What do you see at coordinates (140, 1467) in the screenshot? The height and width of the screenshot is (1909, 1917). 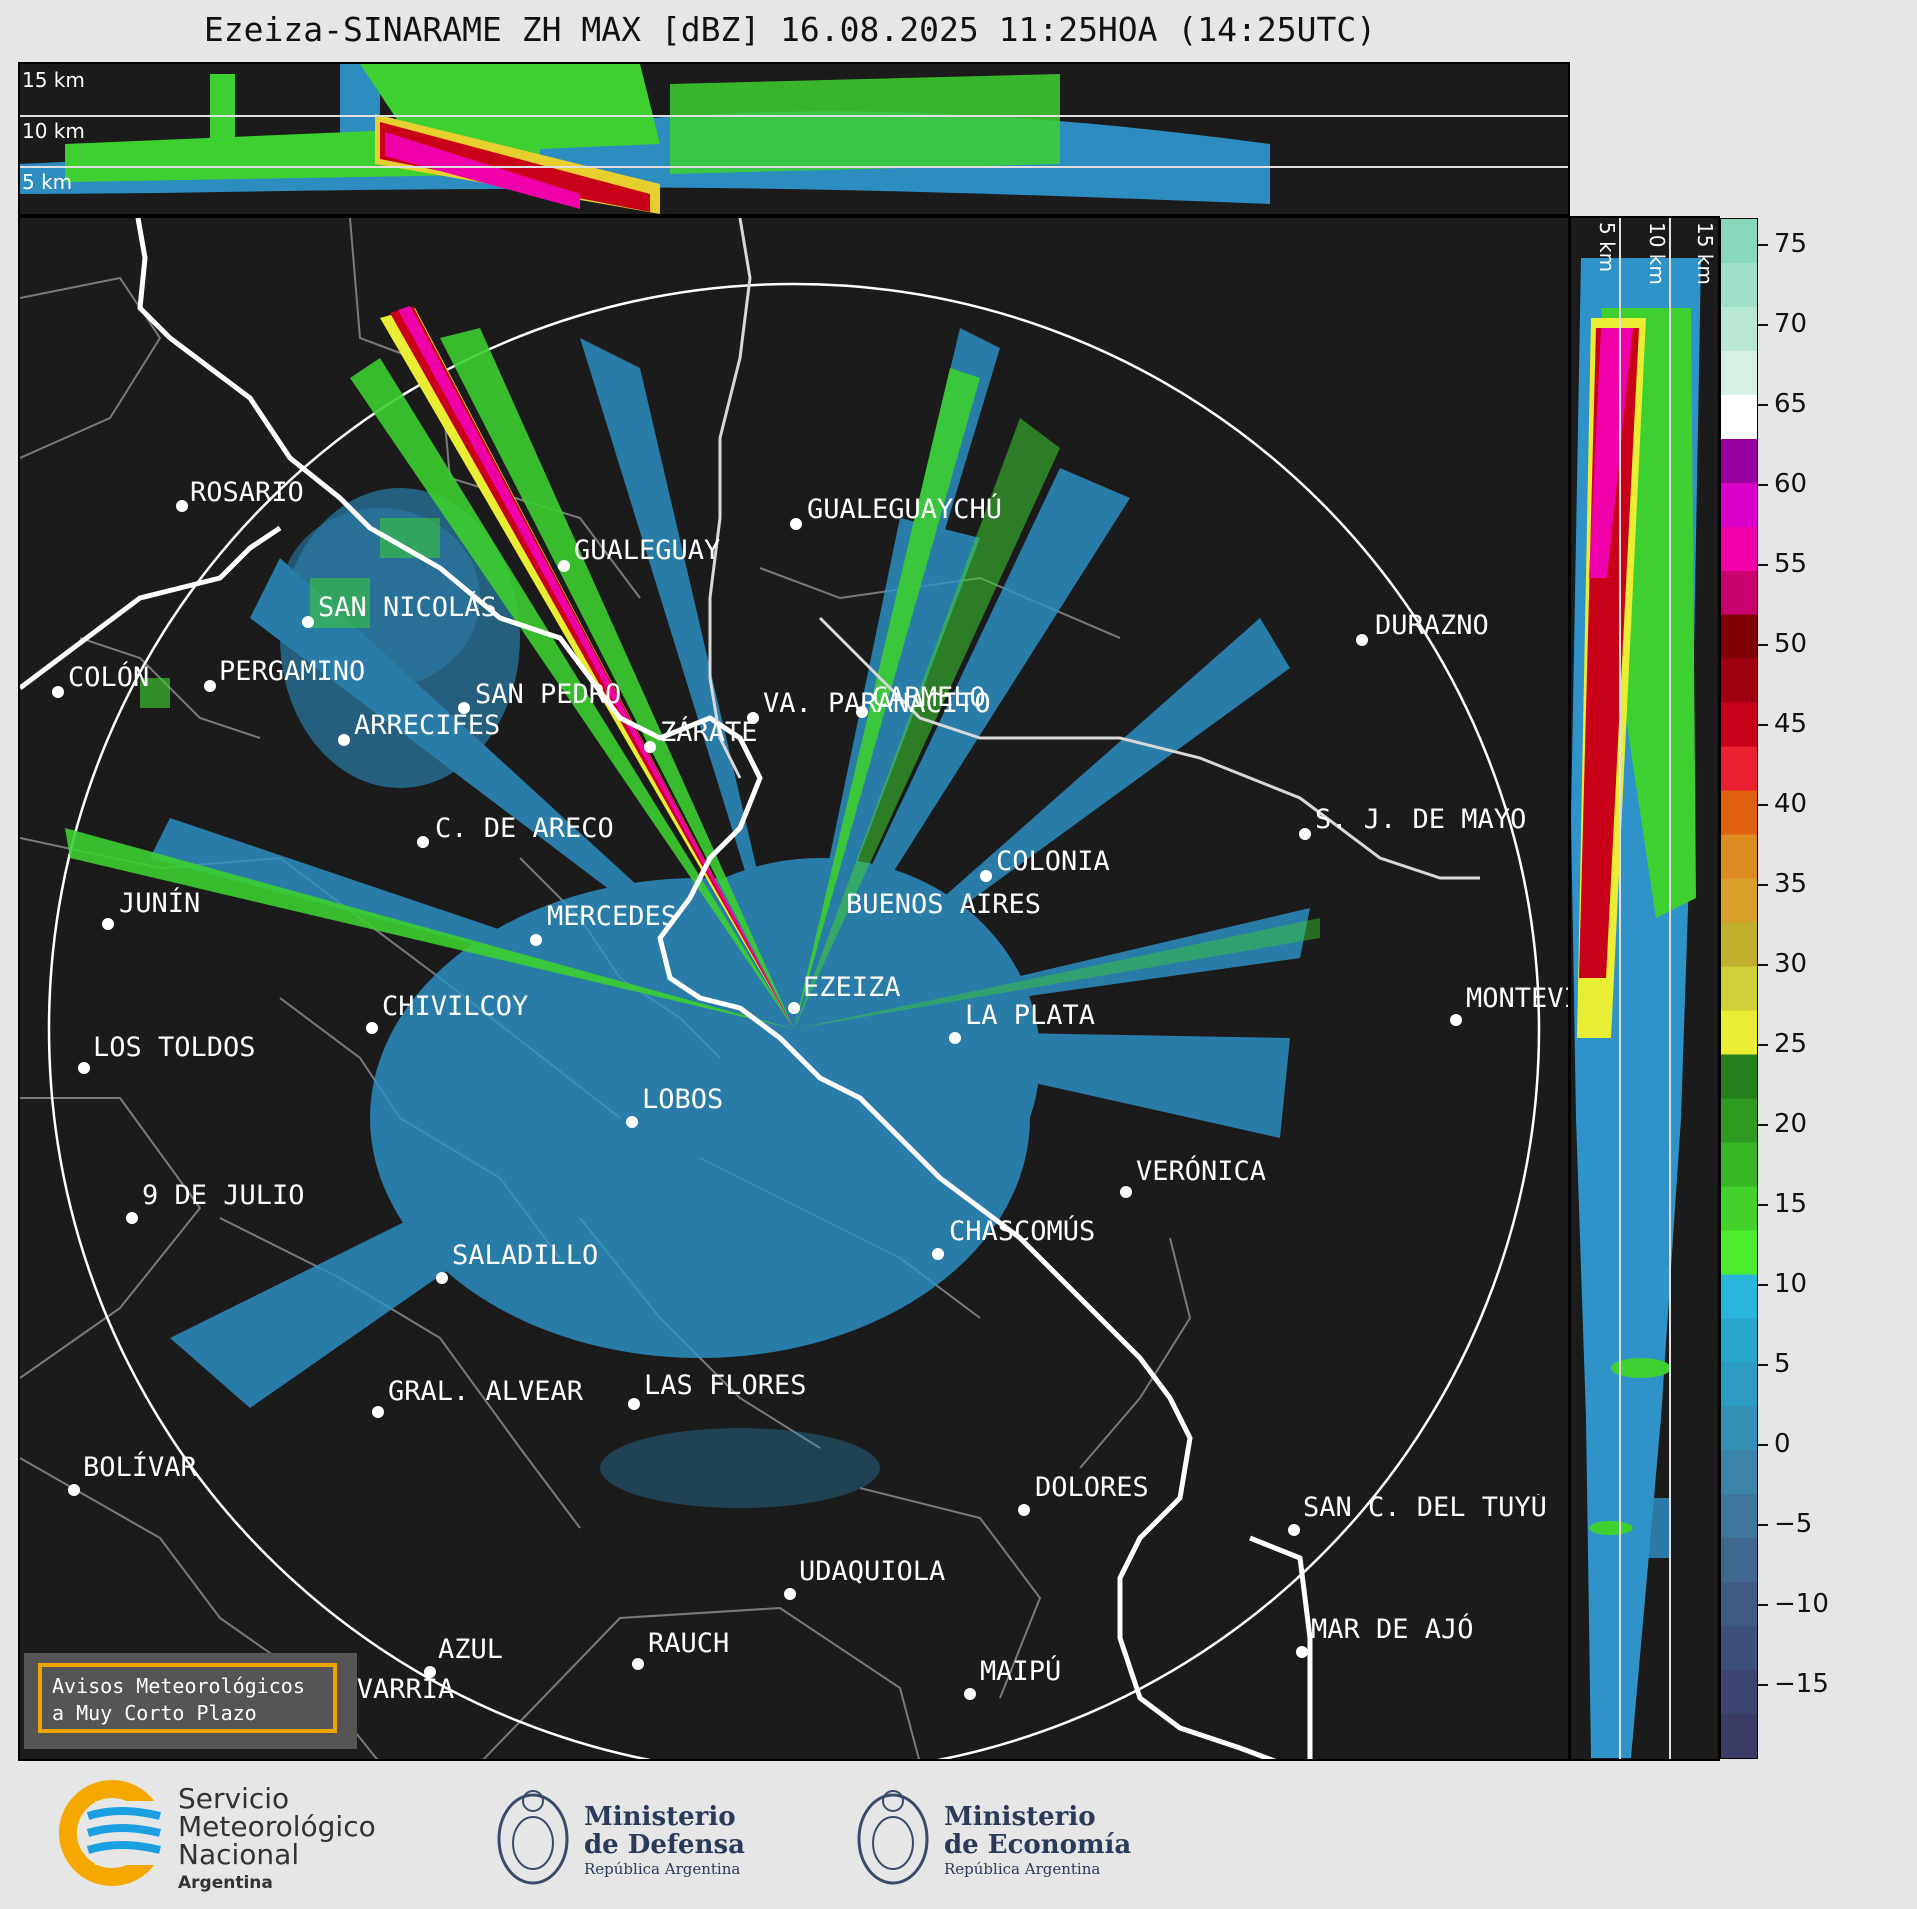 I see `city-label-bolivar: BOLÍVAR` at bounding box center [140, 1467].